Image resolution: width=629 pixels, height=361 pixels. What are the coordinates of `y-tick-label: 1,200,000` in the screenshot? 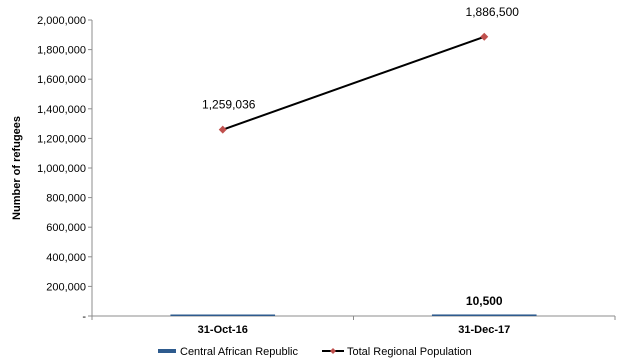 It's located at (61, 139).